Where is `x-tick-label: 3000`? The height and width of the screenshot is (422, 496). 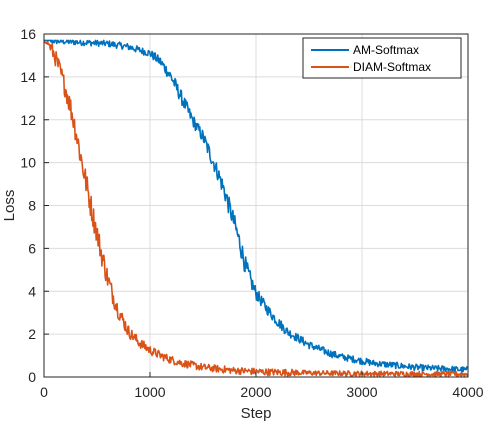
x-tick-label: 3000 is located at coordinates (361, 392).